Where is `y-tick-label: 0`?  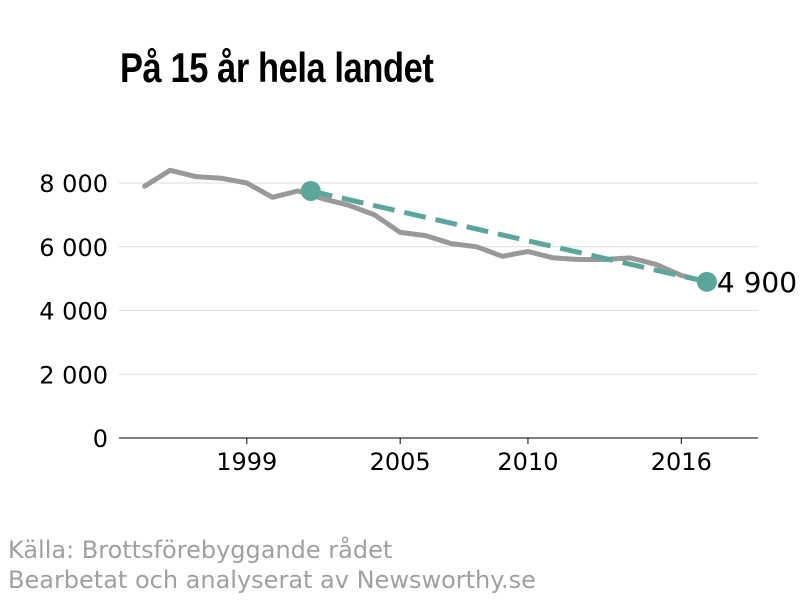
y-tick-label: 0 is located at coordinates (100, 439).